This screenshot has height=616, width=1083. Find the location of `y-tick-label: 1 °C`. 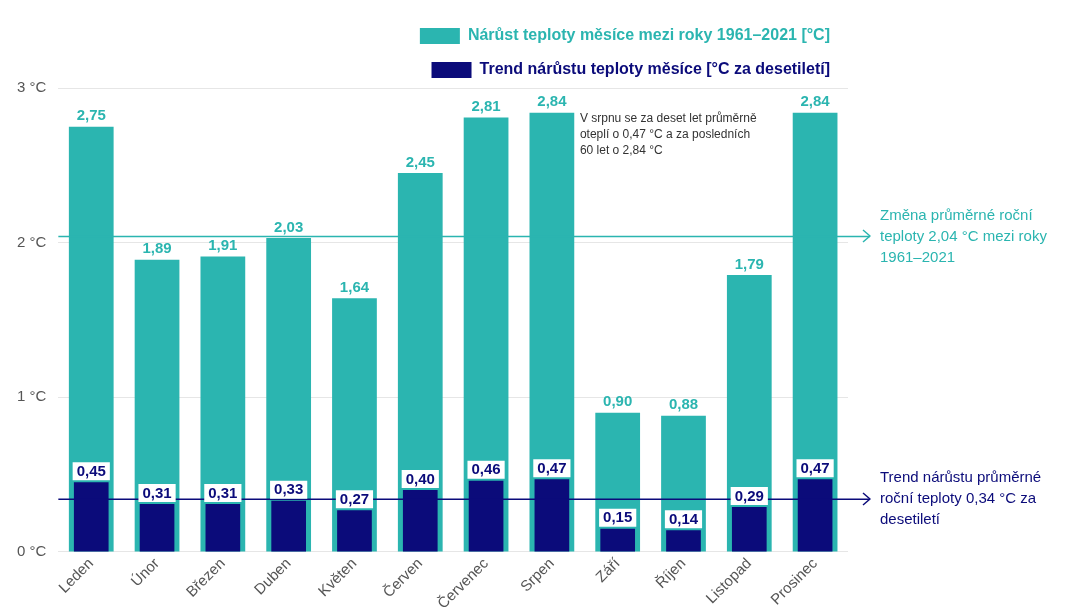

y-tick-label: 1 °C is located at coordinates (32, 396).